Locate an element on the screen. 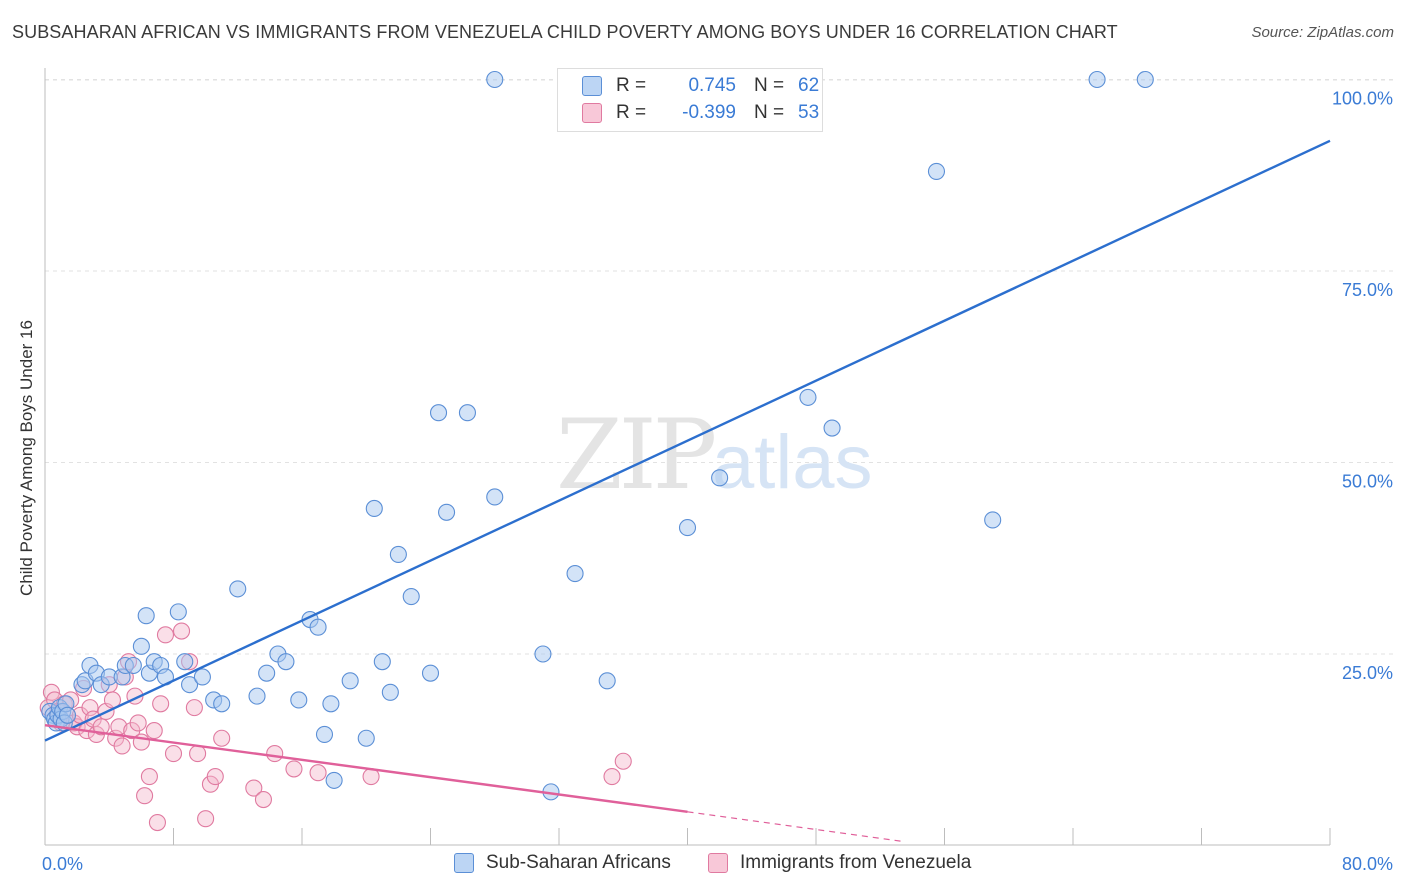 The height and width of the screenshot is (892, 1406). legend-swatch-pink is located at coordinates (592, 113).